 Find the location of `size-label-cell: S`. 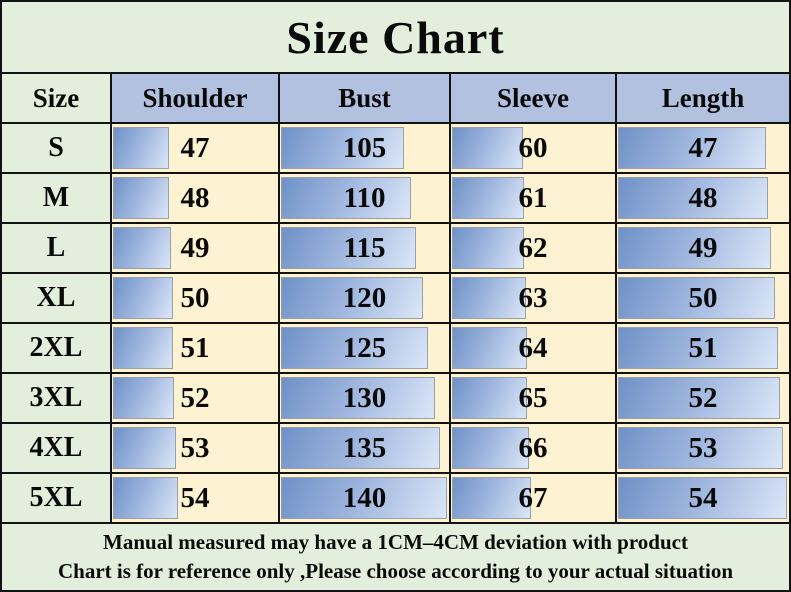

size-label-cell: S is located at coordinates (57, 149).